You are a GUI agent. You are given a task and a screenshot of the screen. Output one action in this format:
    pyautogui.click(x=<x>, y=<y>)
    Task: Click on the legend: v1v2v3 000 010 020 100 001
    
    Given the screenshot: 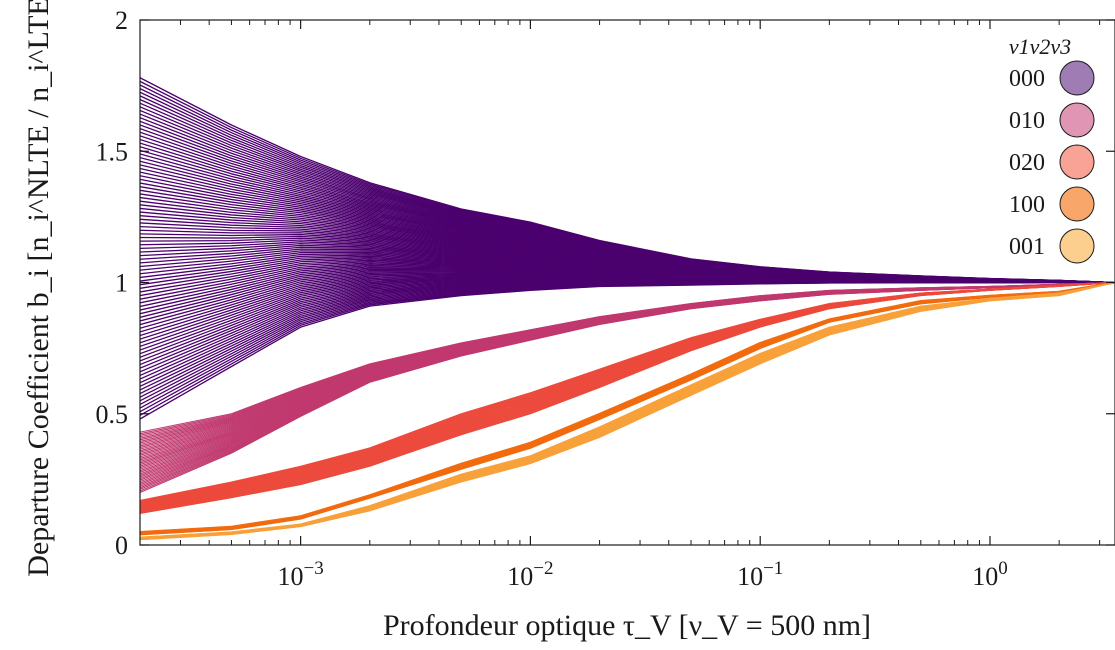 What is the action you would take?
    pyautogui.click(x=1052, y=149)
    